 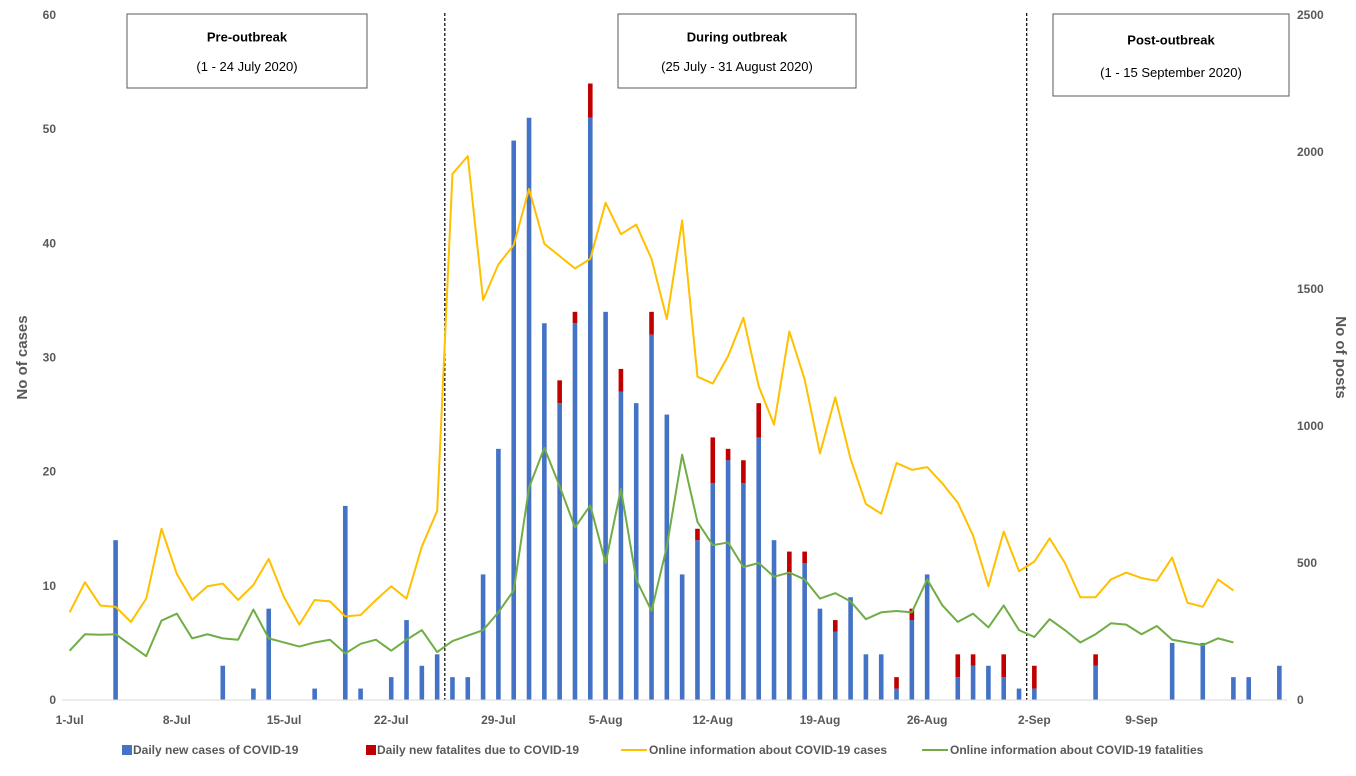 What do you see at coordinates (246, 66) in the screenshot?
I see `phase-subtitle-0: (1 - 24 July 2020)` at bounding box center [246, 66].